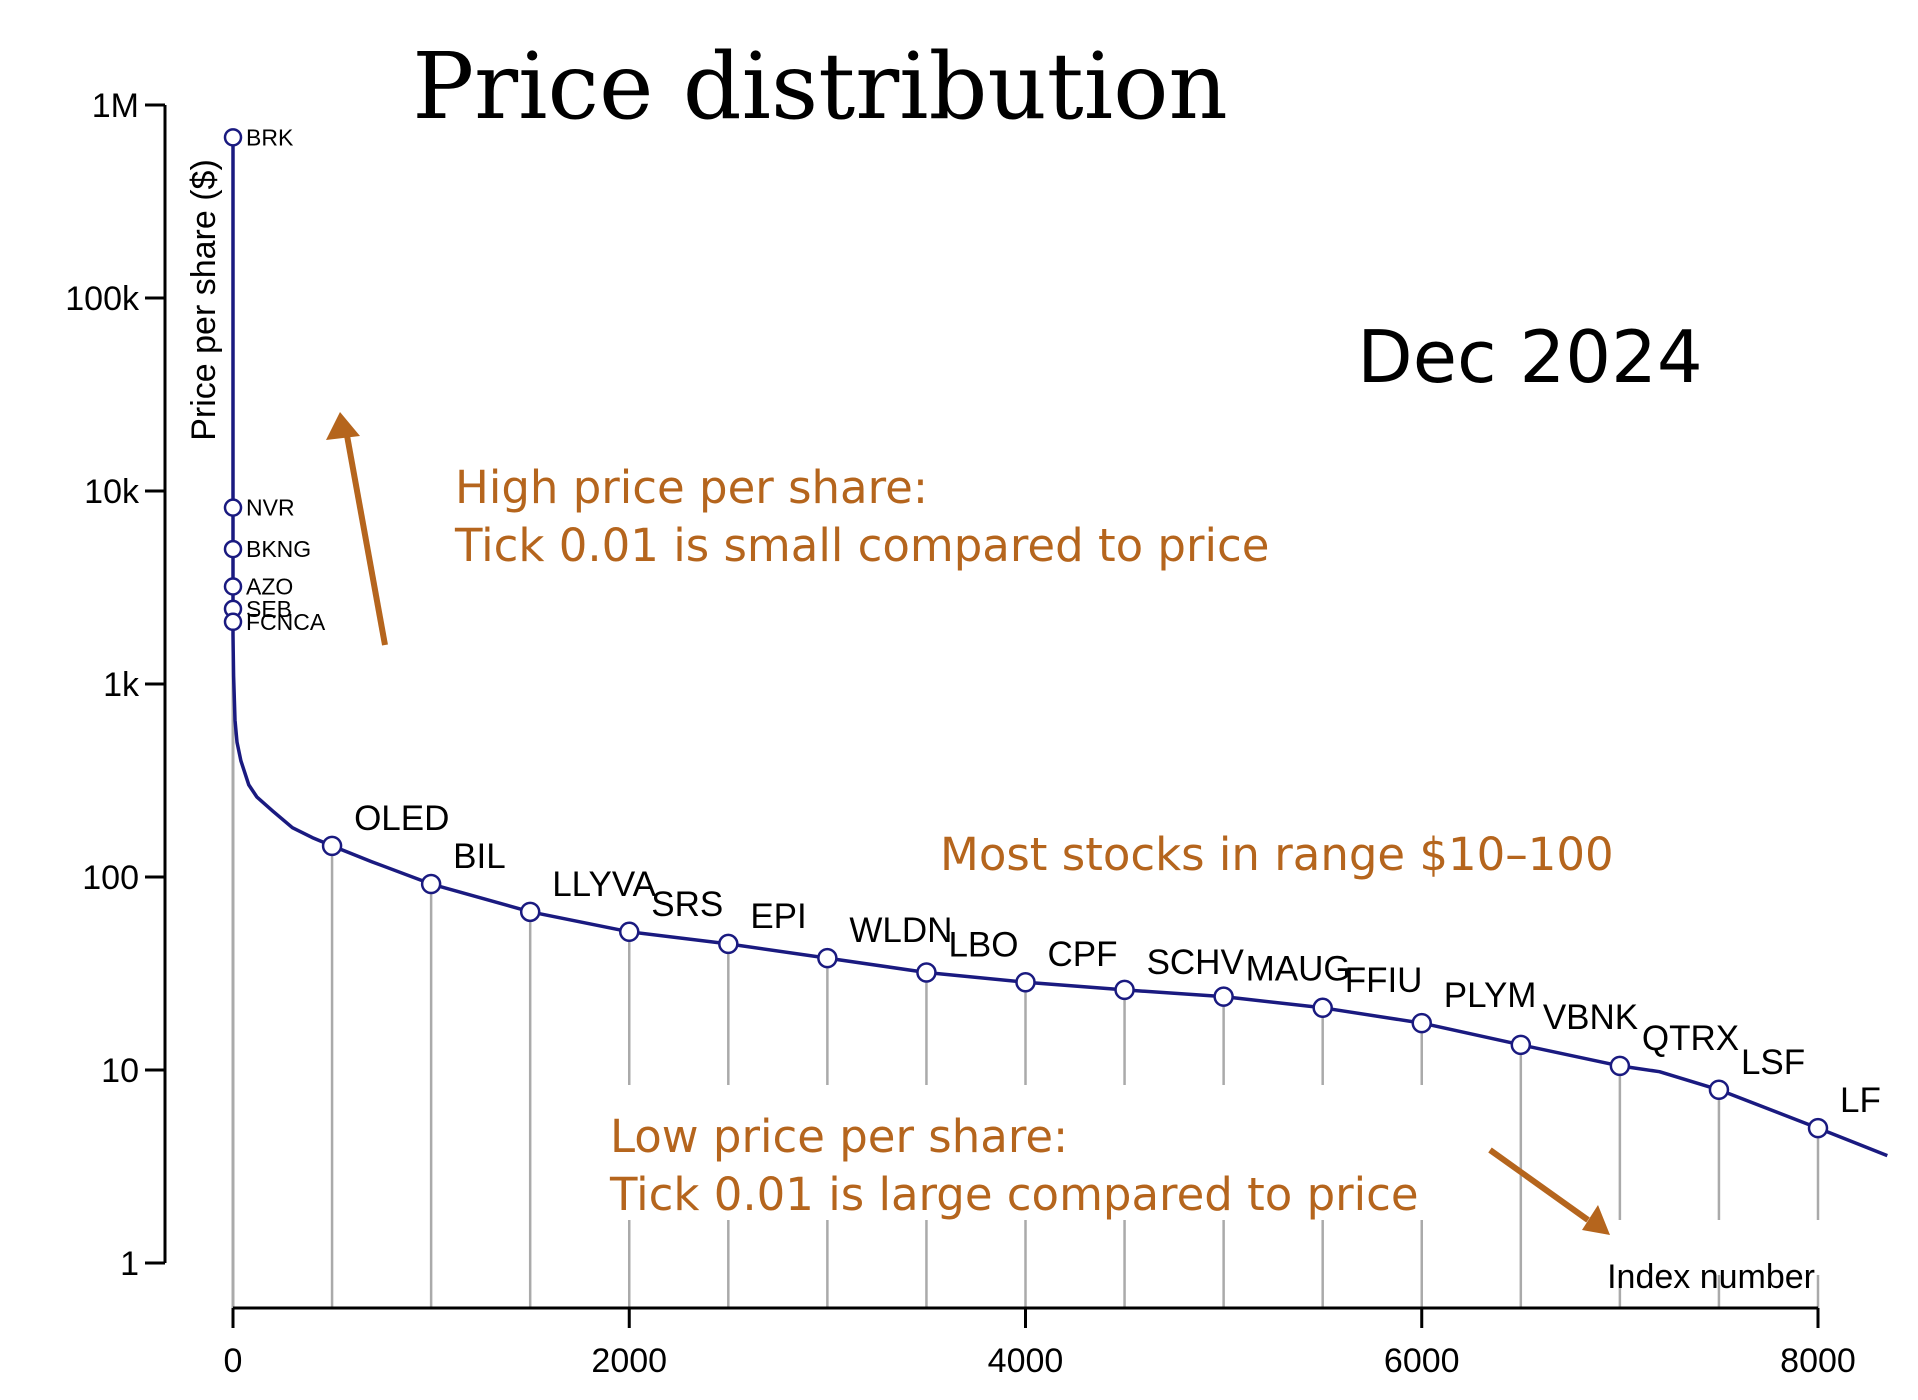 This screenshot has width=1918, height=1400. Describe the element at coordinates (278, 549) in the screenshot. I see `point-label-bkng: BKNG` at that location.